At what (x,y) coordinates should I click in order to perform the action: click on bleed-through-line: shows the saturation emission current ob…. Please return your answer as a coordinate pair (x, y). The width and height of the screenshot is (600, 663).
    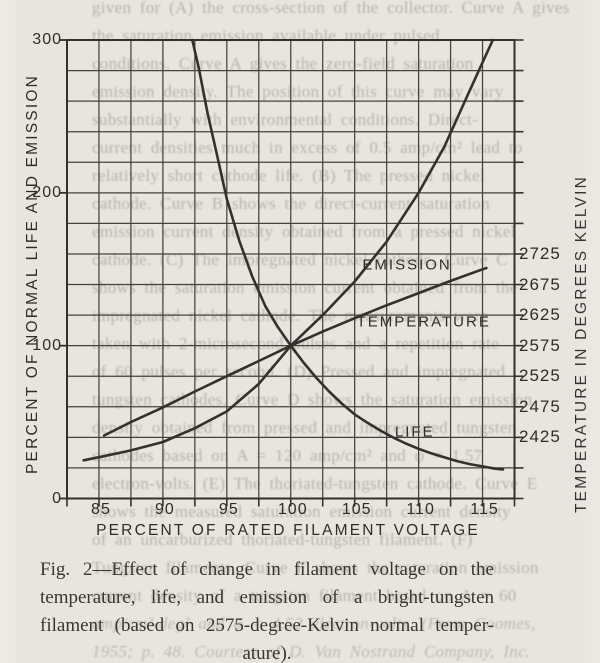
    Looking at the image, I should click on (305, 287).